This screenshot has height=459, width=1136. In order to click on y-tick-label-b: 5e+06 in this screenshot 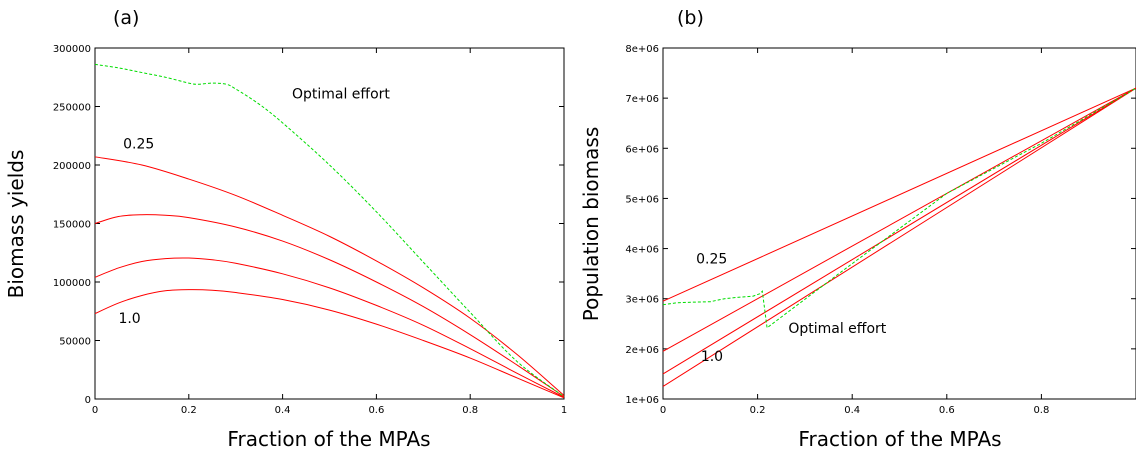, I will do `click(642, 199)`.